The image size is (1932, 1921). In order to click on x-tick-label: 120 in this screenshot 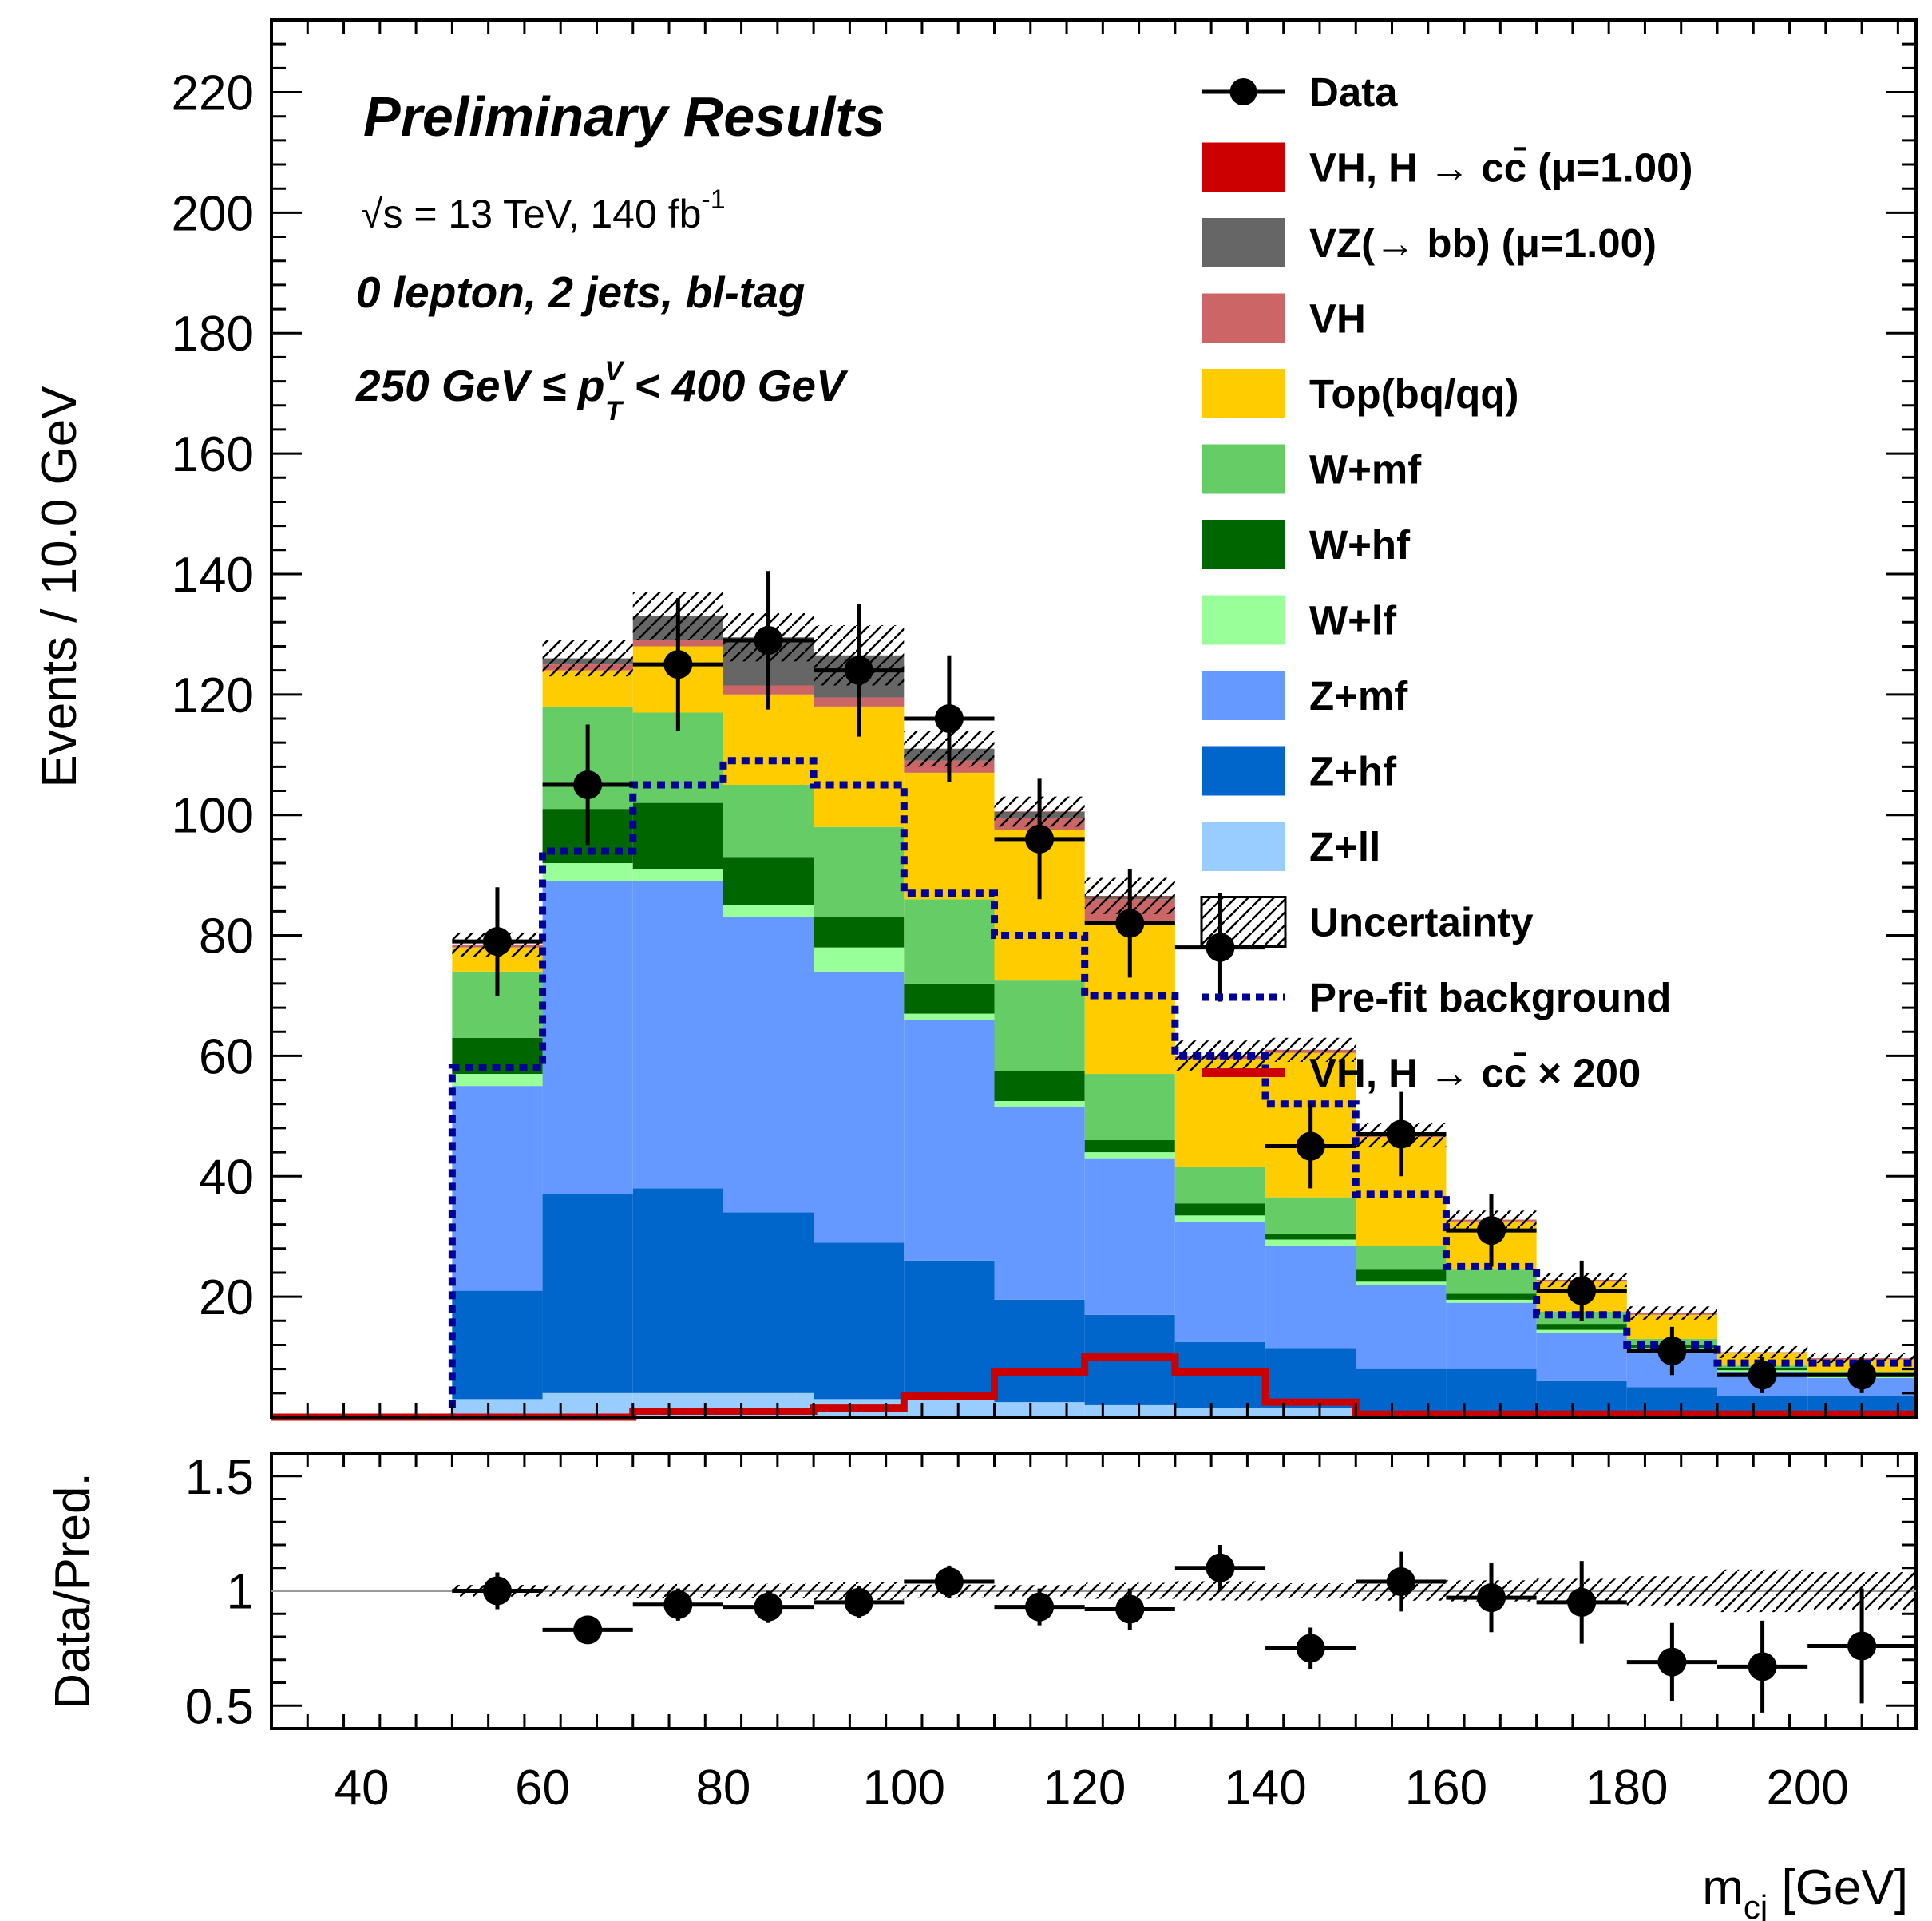, I will do `click(1085, 1788)`.